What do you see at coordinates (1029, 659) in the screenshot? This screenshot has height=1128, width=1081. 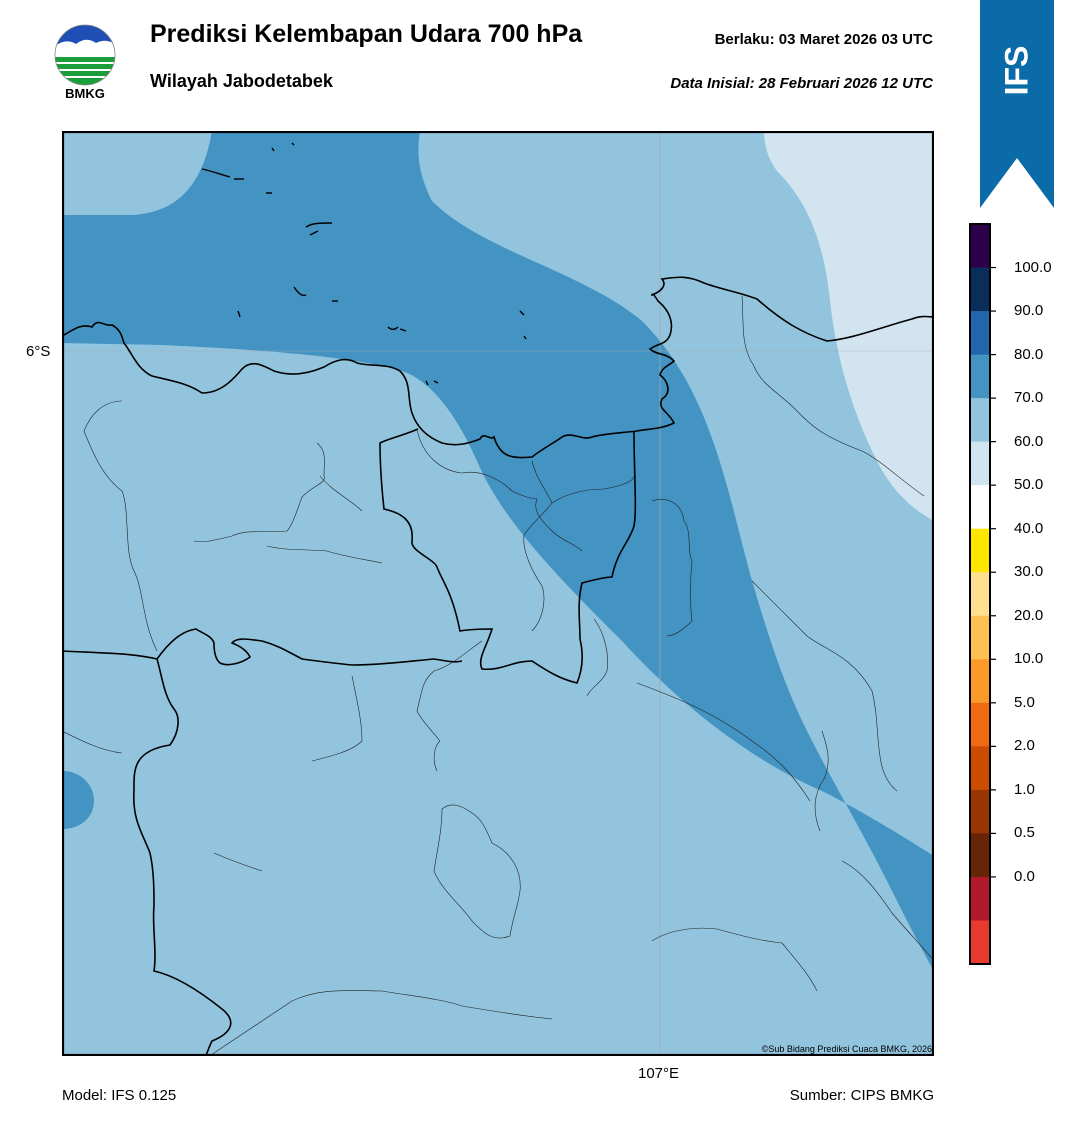 I see `colorbar-tick-label: 10.0` at bounding box center [1029, 659].